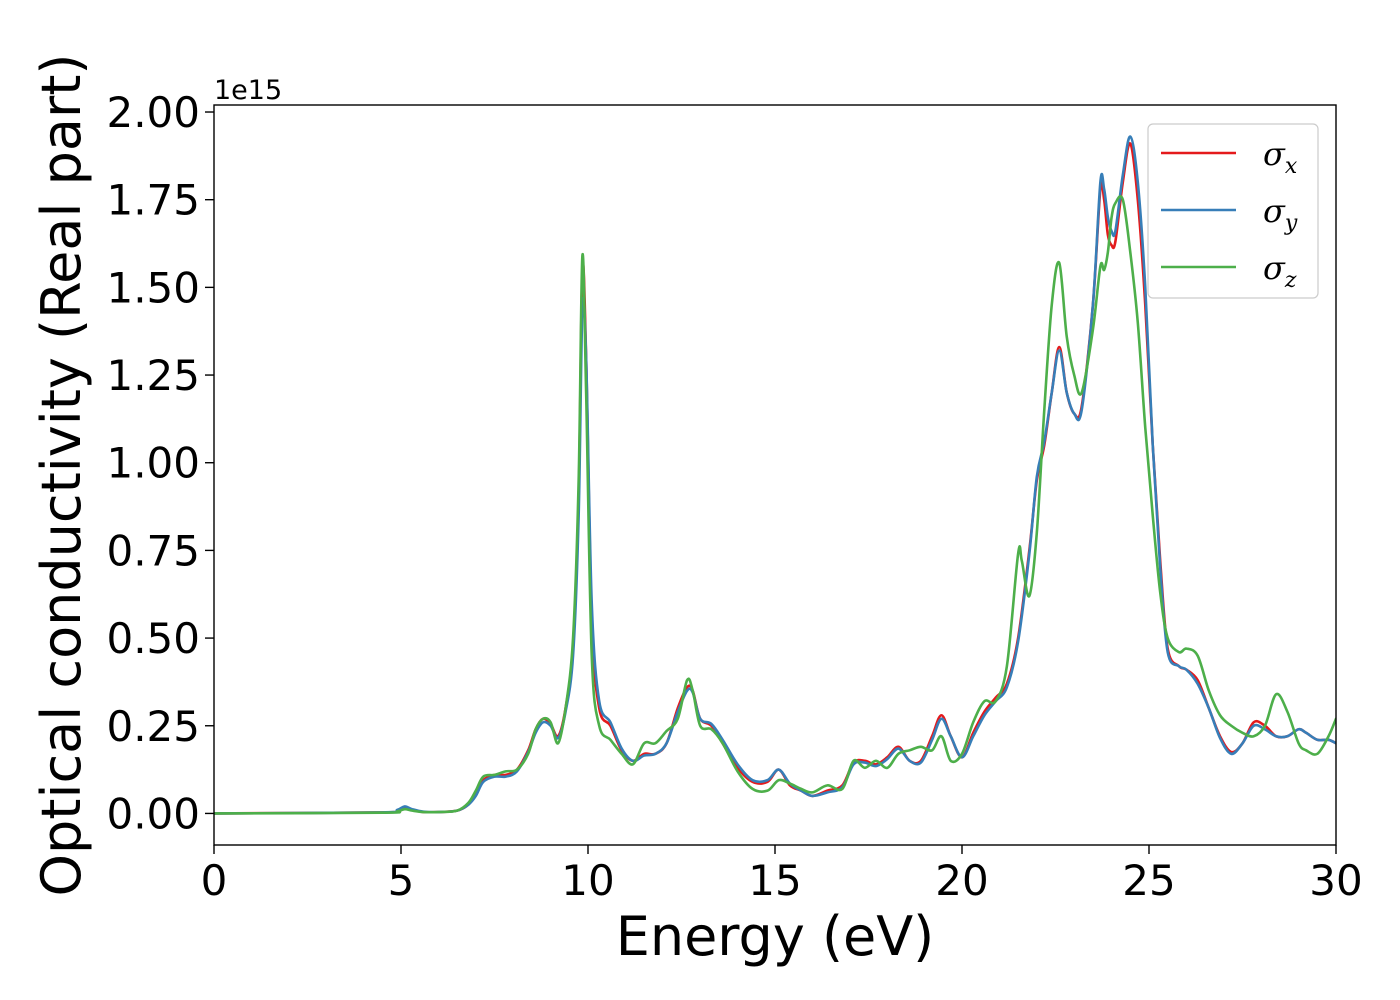 The height and width of the screenshot is (1000, 1400). Describe the element at coordinates (153, 726) in the screenshot. I see `y-tick-label: 0.25` at that location.